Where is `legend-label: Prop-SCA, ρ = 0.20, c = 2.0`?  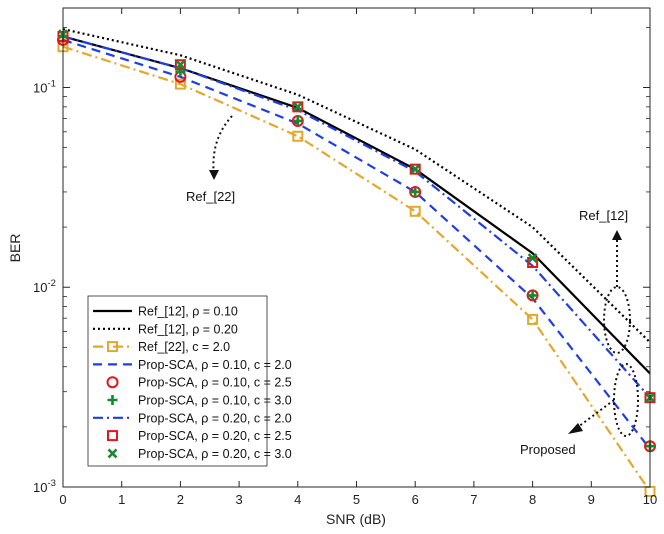 legend-label: Prop-SCA, ρ = 0.20, c = 2.0 is located at coordinates (215, 418).